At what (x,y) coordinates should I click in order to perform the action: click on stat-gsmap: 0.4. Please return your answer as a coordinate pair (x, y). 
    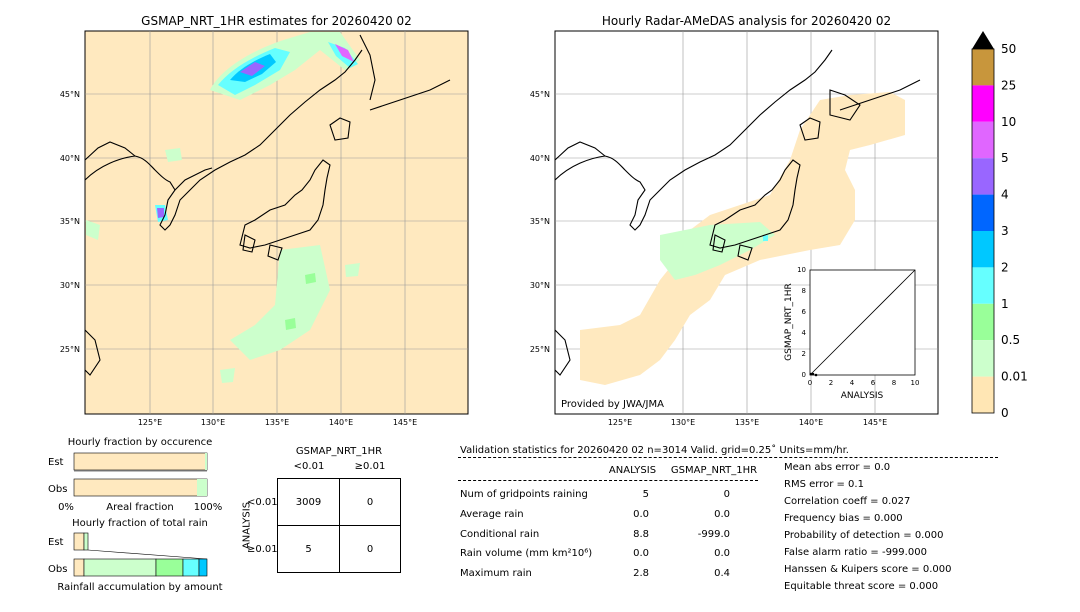
    Looking at the image, I should click on (722, 573).